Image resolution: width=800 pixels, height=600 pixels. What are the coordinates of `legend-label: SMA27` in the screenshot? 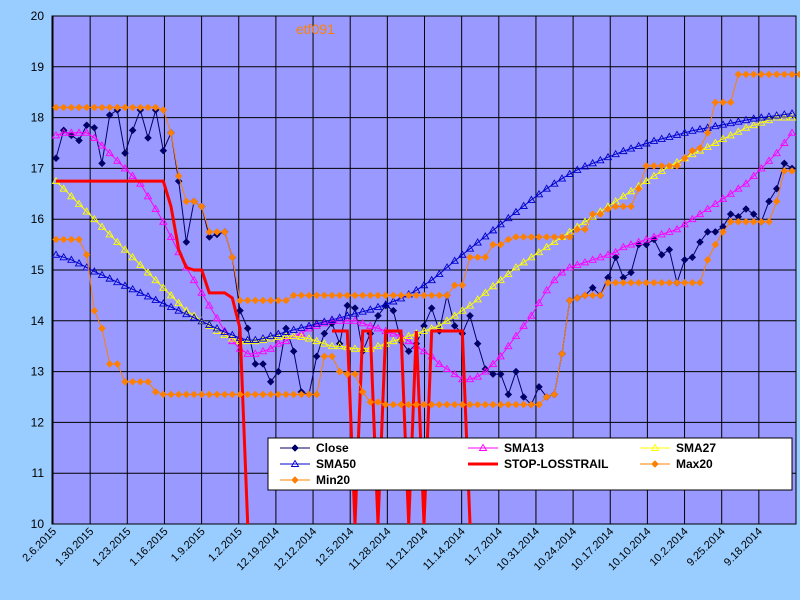 It's located at (696, 448).